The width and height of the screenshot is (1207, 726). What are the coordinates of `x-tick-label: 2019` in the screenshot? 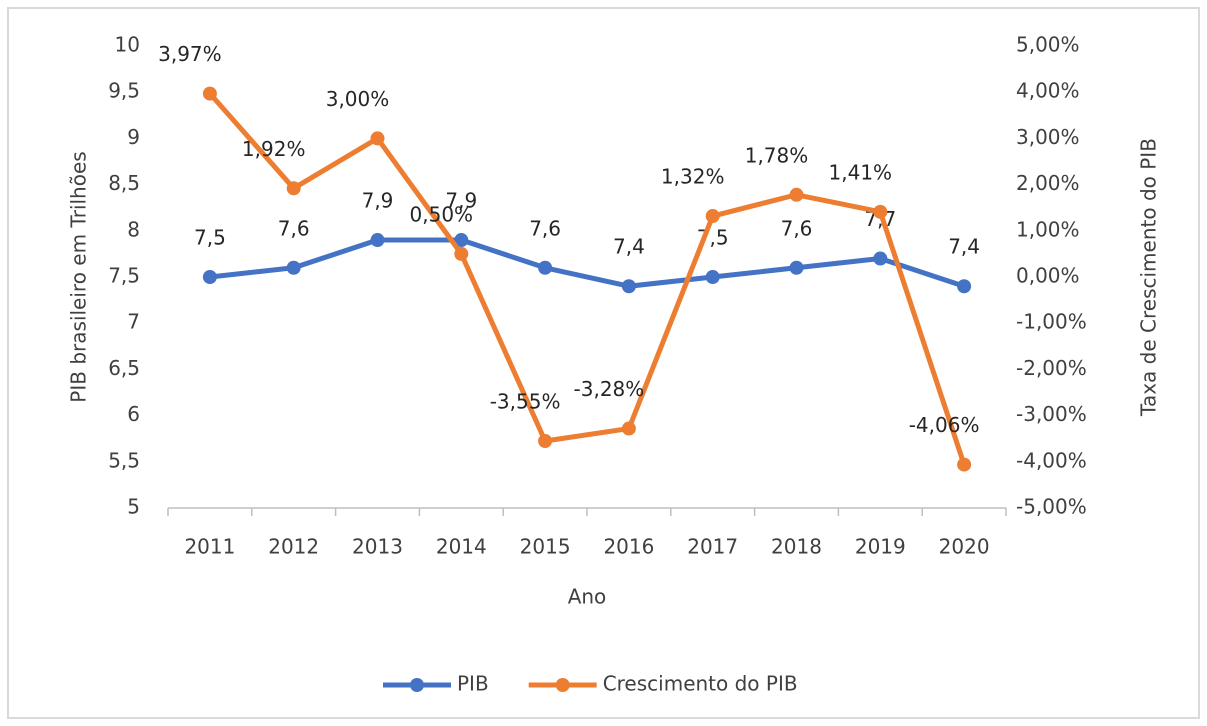 It's located at (880, 547).